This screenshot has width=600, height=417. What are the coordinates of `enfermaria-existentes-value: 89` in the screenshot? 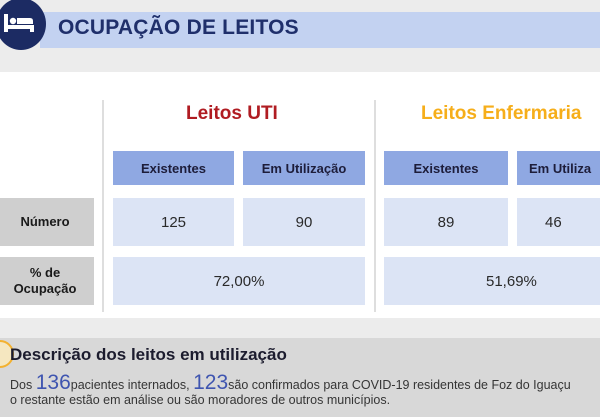 It's located at (446, 222).